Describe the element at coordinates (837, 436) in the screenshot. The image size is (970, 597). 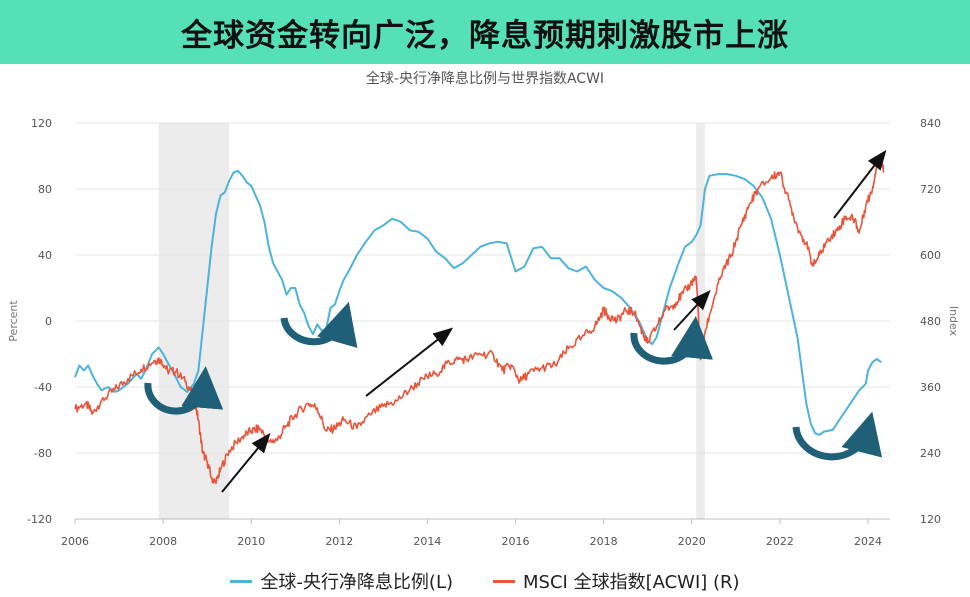
I see `u-turn-arrow-2022` at that location.